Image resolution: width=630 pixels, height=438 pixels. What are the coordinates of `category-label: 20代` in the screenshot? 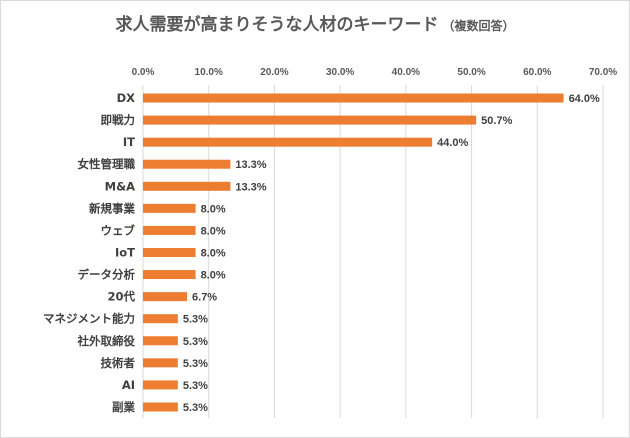 It's located at (121, 297).